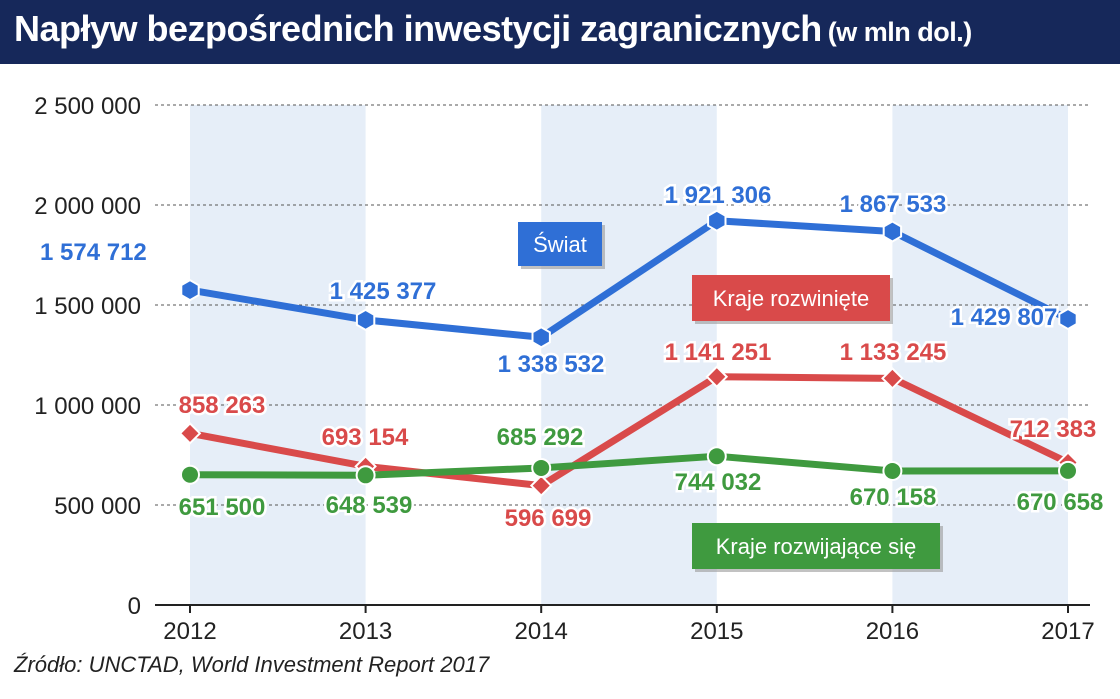  Describe the element at coordinates (716, 631) in the screenshot. I see `x-tick-label: 2015` at that location.